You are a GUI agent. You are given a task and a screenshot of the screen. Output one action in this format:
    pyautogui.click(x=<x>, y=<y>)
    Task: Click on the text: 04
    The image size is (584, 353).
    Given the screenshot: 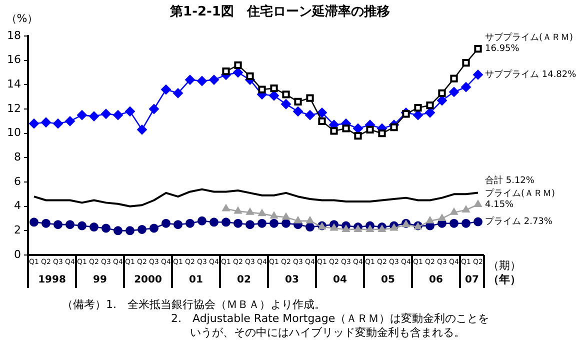 What is the action you would take?
    pyautogui.click(x=340, y=280)
    